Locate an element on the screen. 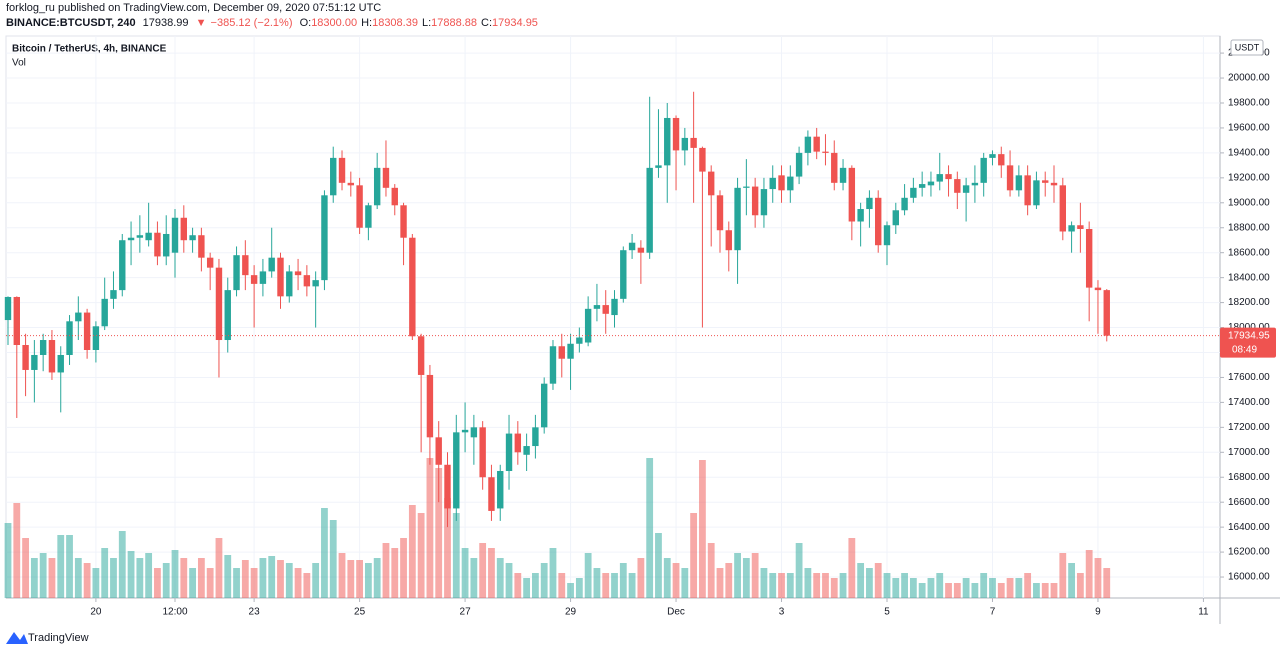 This screenshot has height=653, width=1280. y-tick-label: 17000.00 is located at coordinates (1249, 452).